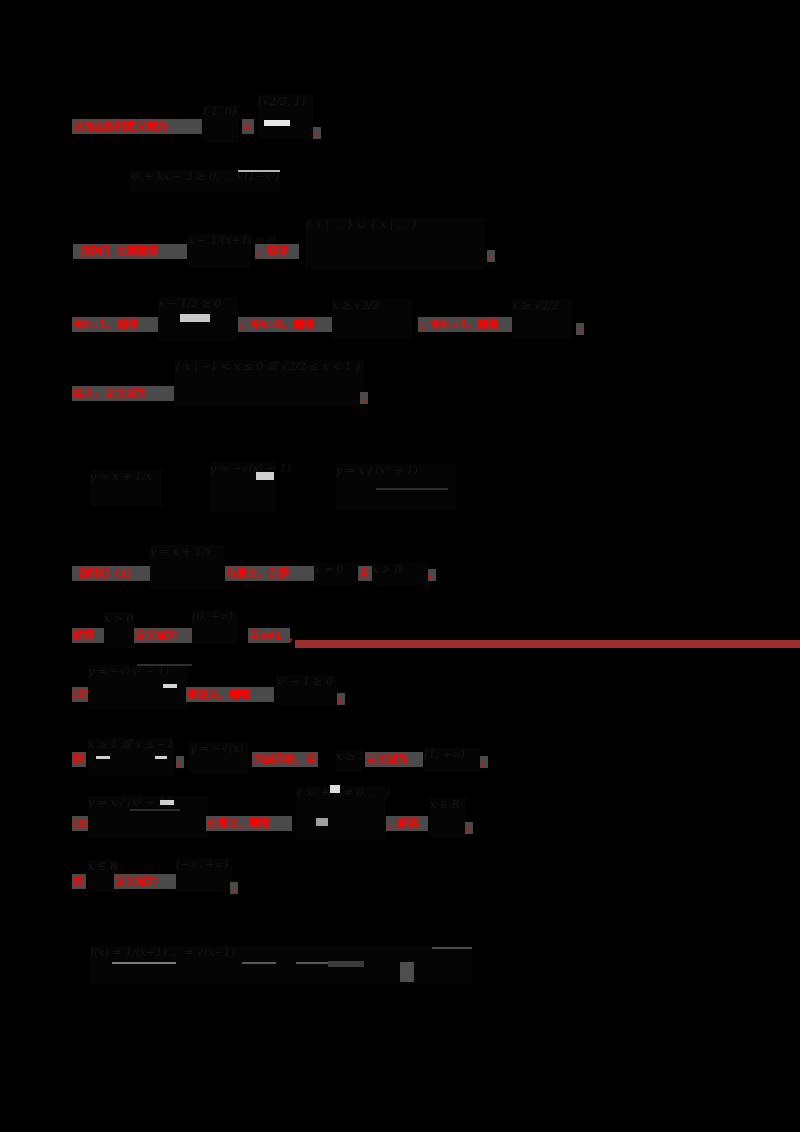  Describe the element at coordinates (269, 383) in the screenshot. I see `math-domain-set: { x | −1 < x ≤ 0 或 √2/2 ≤ x < 1 }` at that location.